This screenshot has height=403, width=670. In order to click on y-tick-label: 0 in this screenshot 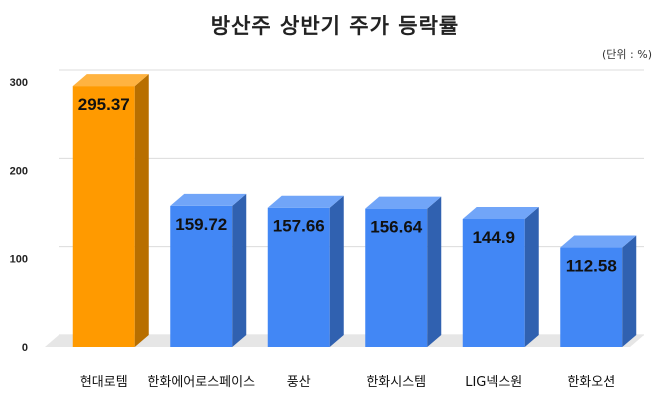, I will do `click(25, 348)`.